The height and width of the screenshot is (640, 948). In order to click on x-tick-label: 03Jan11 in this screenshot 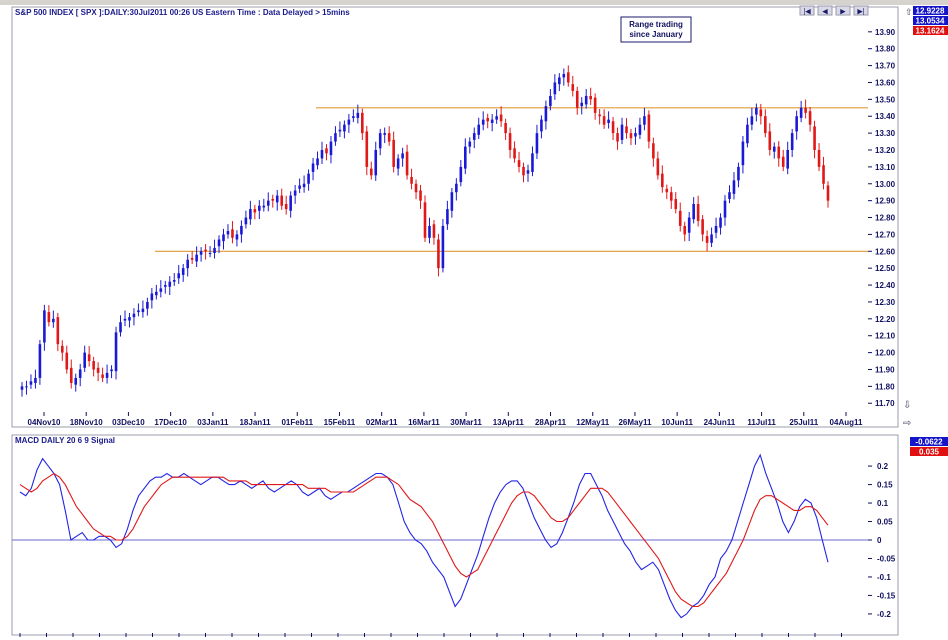, I will do `click(213, 422)`.